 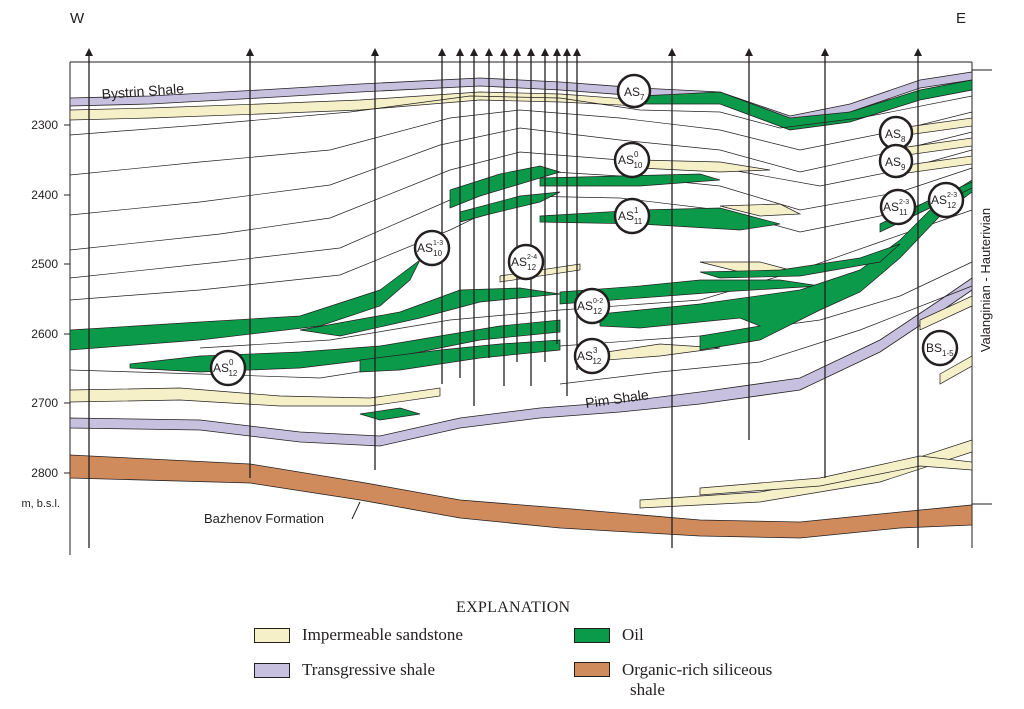 I want to click on legend-swatch-shale, so click(x=272, y=670).